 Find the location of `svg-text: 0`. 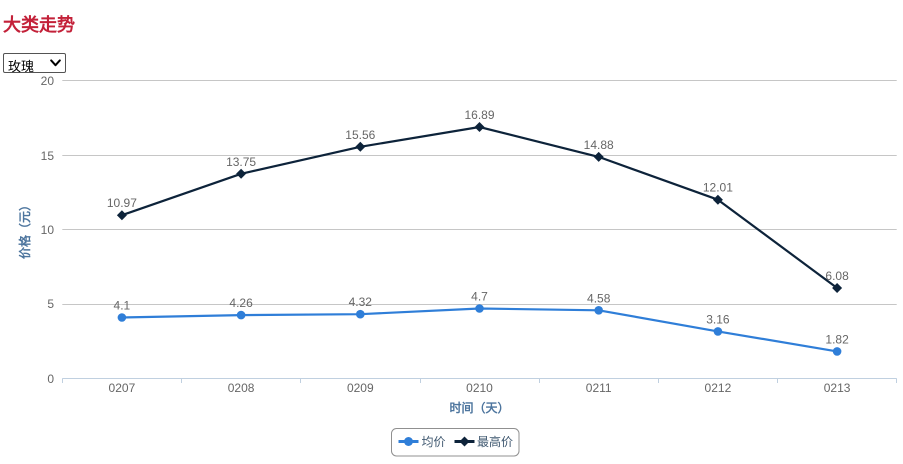

svg-text: 0 is located at coordinates (50, 379).